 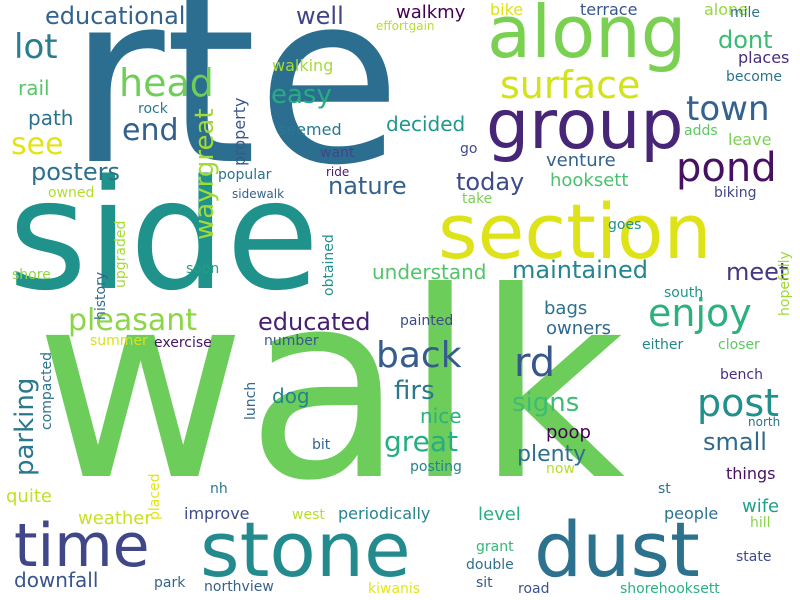 What do you see at coordinates (303, 65) in the screenshot?
I see `word: walking` at bounding box center [303, 65].